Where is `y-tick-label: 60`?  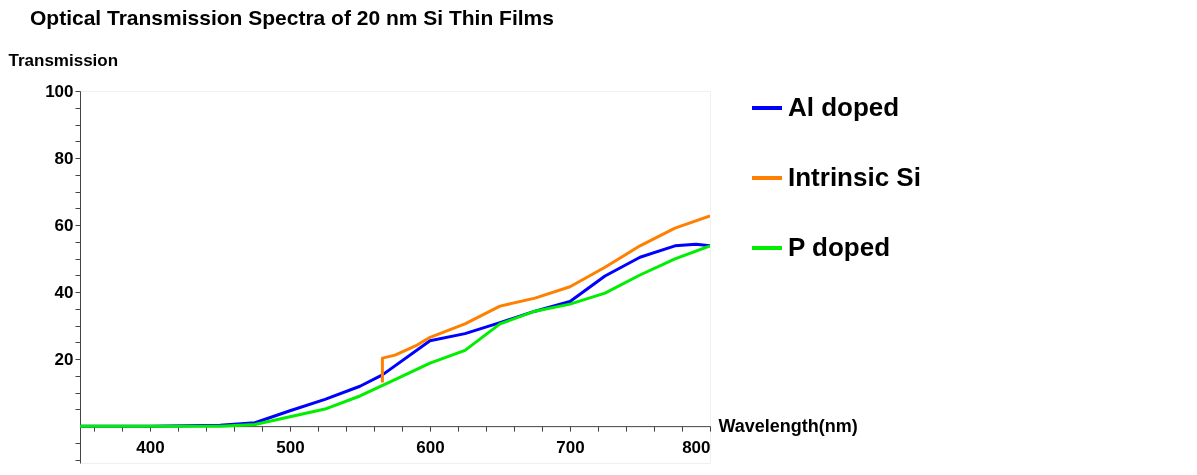
y-tick-label: 60 is located at coordinates (64, 225).